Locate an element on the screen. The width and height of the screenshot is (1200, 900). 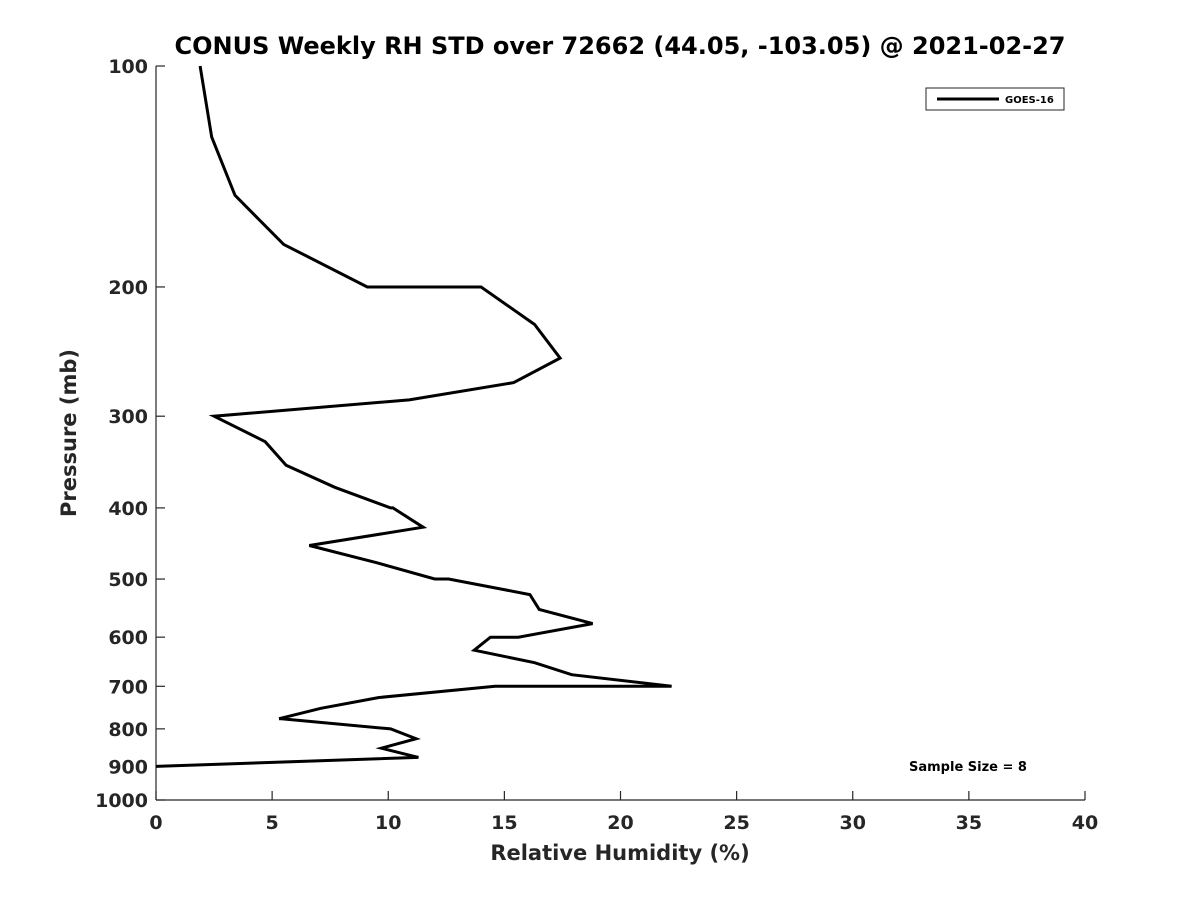
y-tick-label: 1000 is located at coordinates (121, 801).